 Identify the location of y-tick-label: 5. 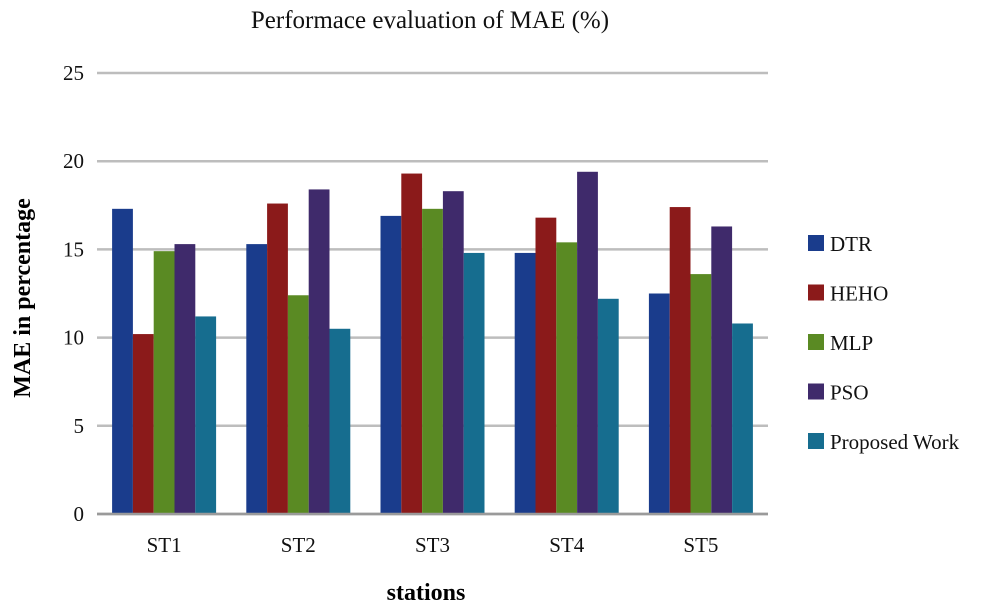
(79, 426).